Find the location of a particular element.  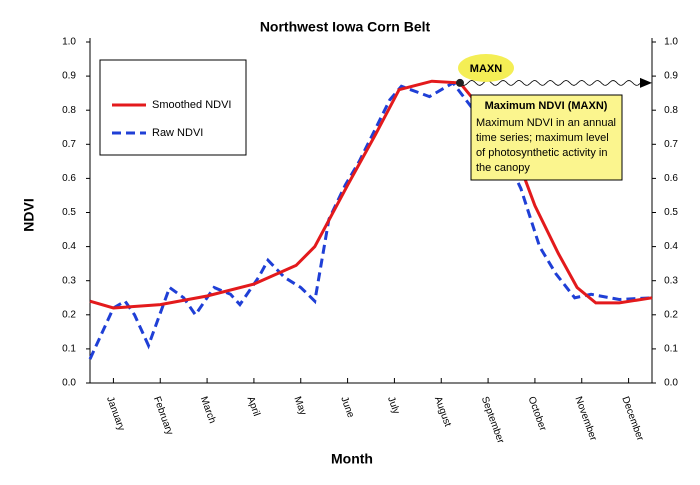

y-tick-label: 0.1 is located at coordinates (69, 349).